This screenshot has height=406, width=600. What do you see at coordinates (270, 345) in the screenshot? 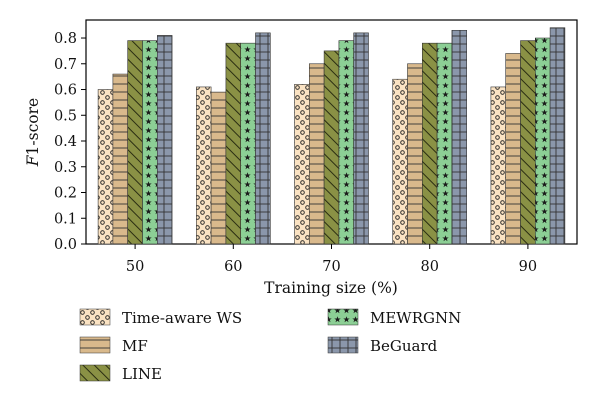
I see `legend: Time-aware WS MF LINE MEWRGNN BeGuard` at bounding box center [270, 345].